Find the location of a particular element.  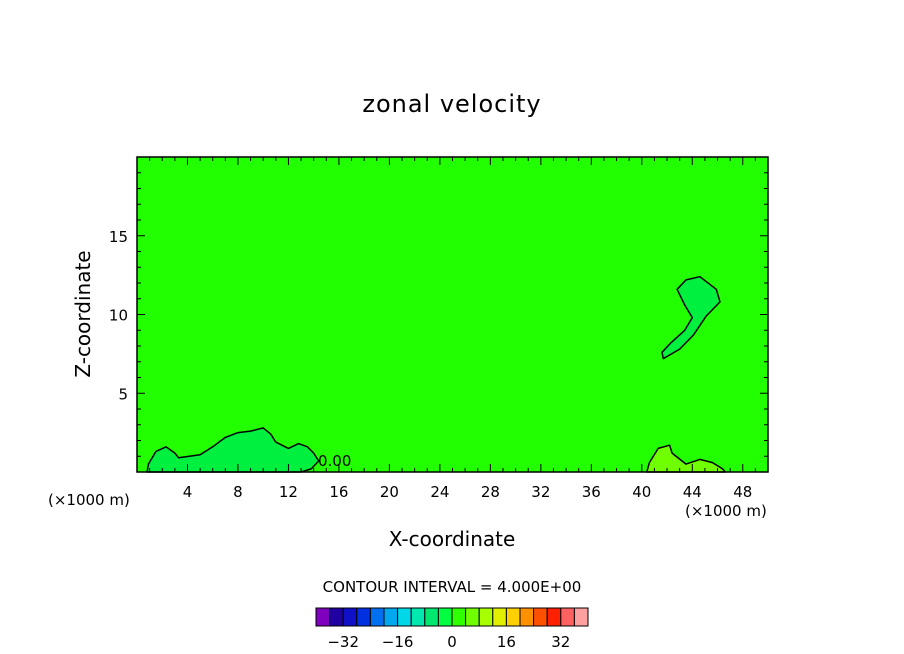

contour-label: 0.00 is located at coordinates (334, 461).